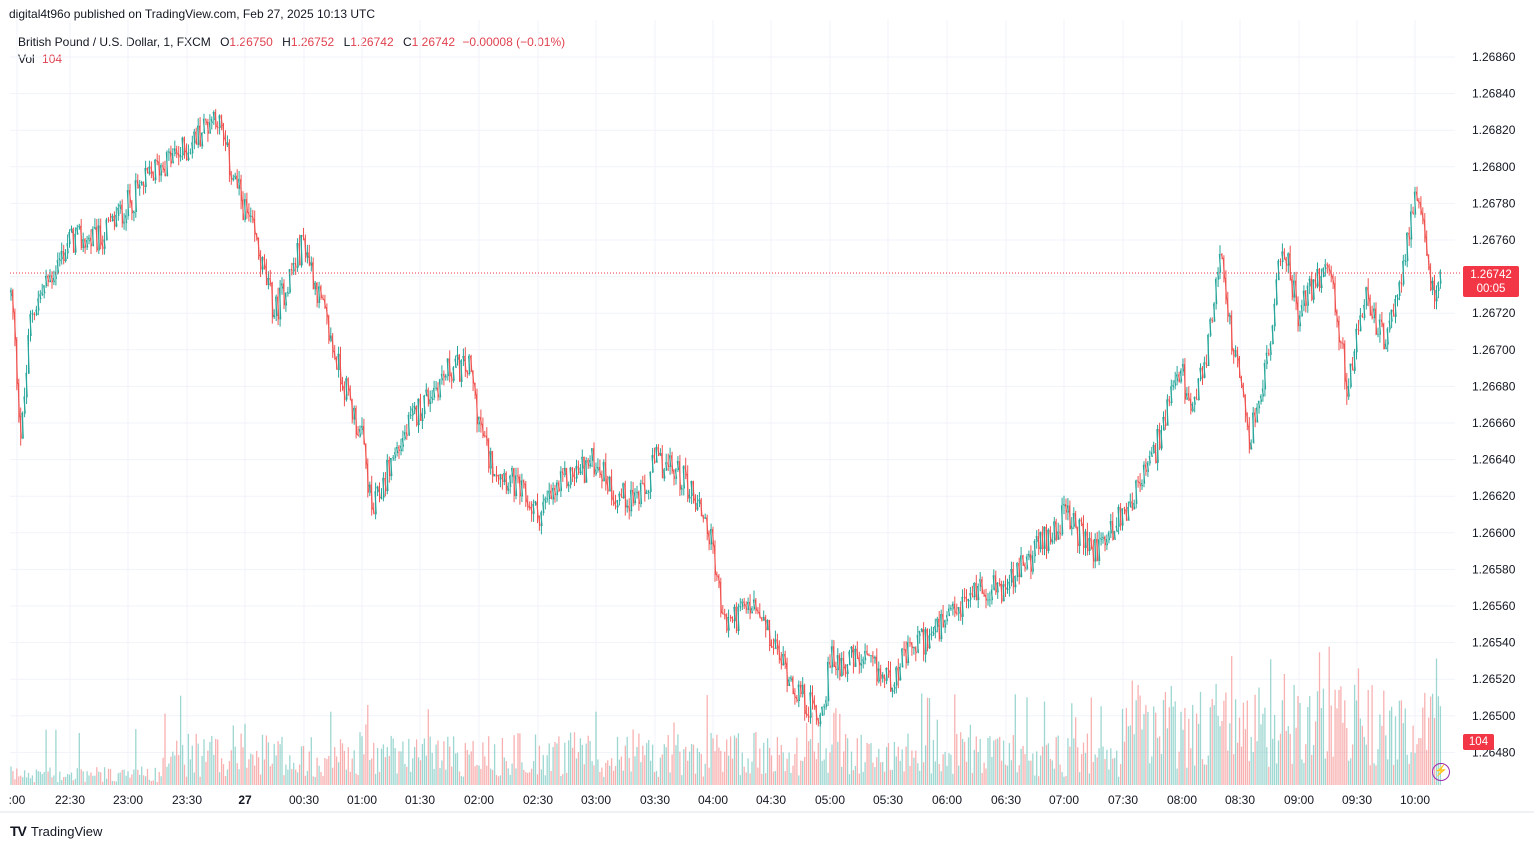 Image resolution: width=1534 pixels, height=849 pixels. What do you see at coordinates (1494, 460) in the screenshot?
I see `price-tick-label: 1.26640` at bounding box center [1494, 460].